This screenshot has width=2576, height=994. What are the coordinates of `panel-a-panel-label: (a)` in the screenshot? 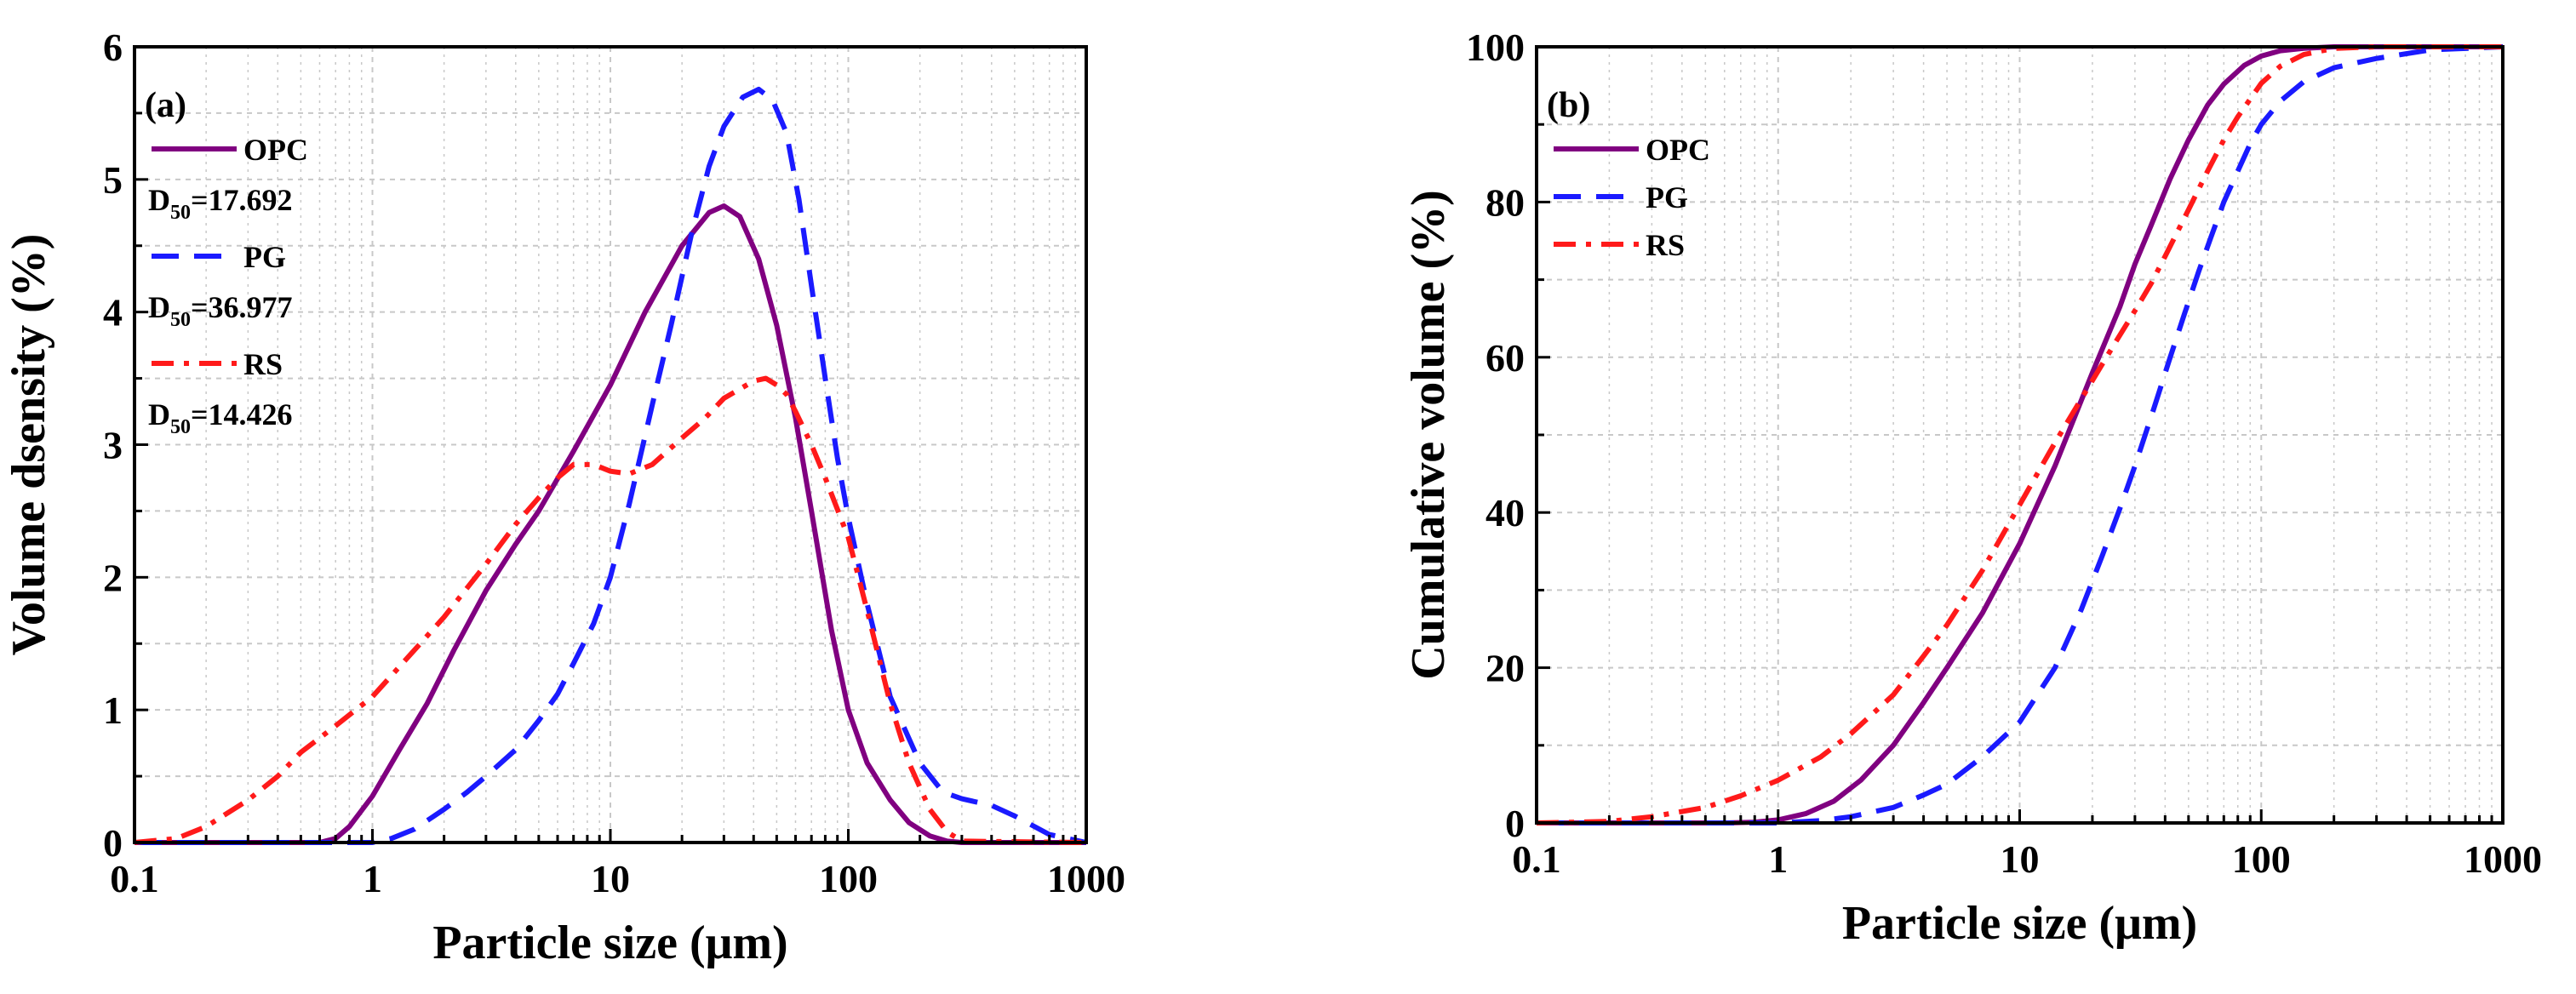 It's located at (165, 105).